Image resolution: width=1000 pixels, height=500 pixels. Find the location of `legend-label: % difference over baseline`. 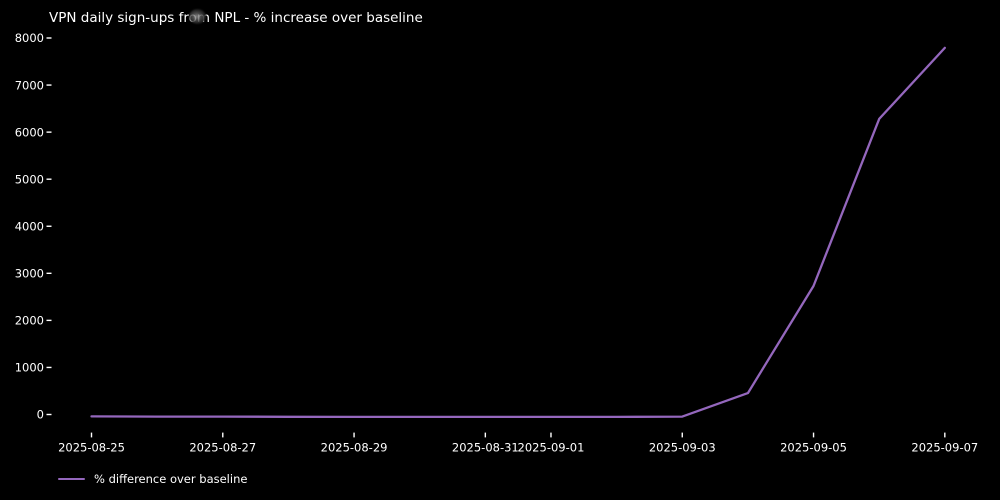

legend-label: % difference over baseline is located at coordinates (171, 479).